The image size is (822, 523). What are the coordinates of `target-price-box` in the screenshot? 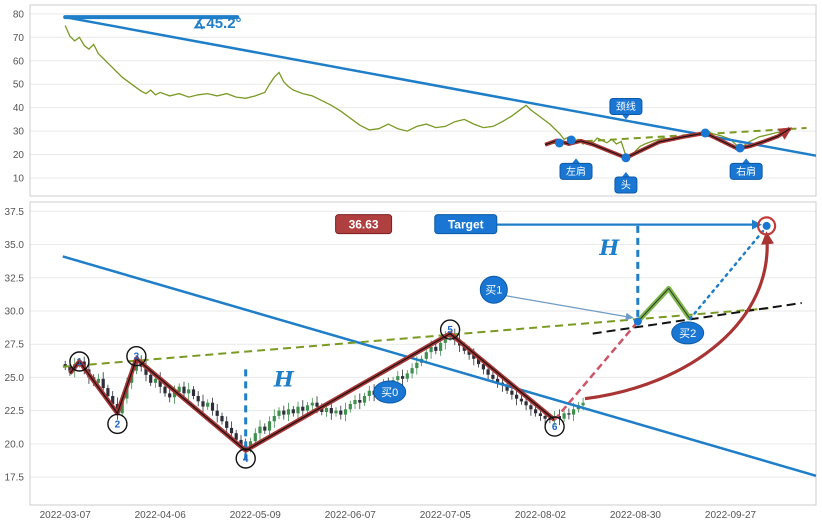 It's located at (364, 224).